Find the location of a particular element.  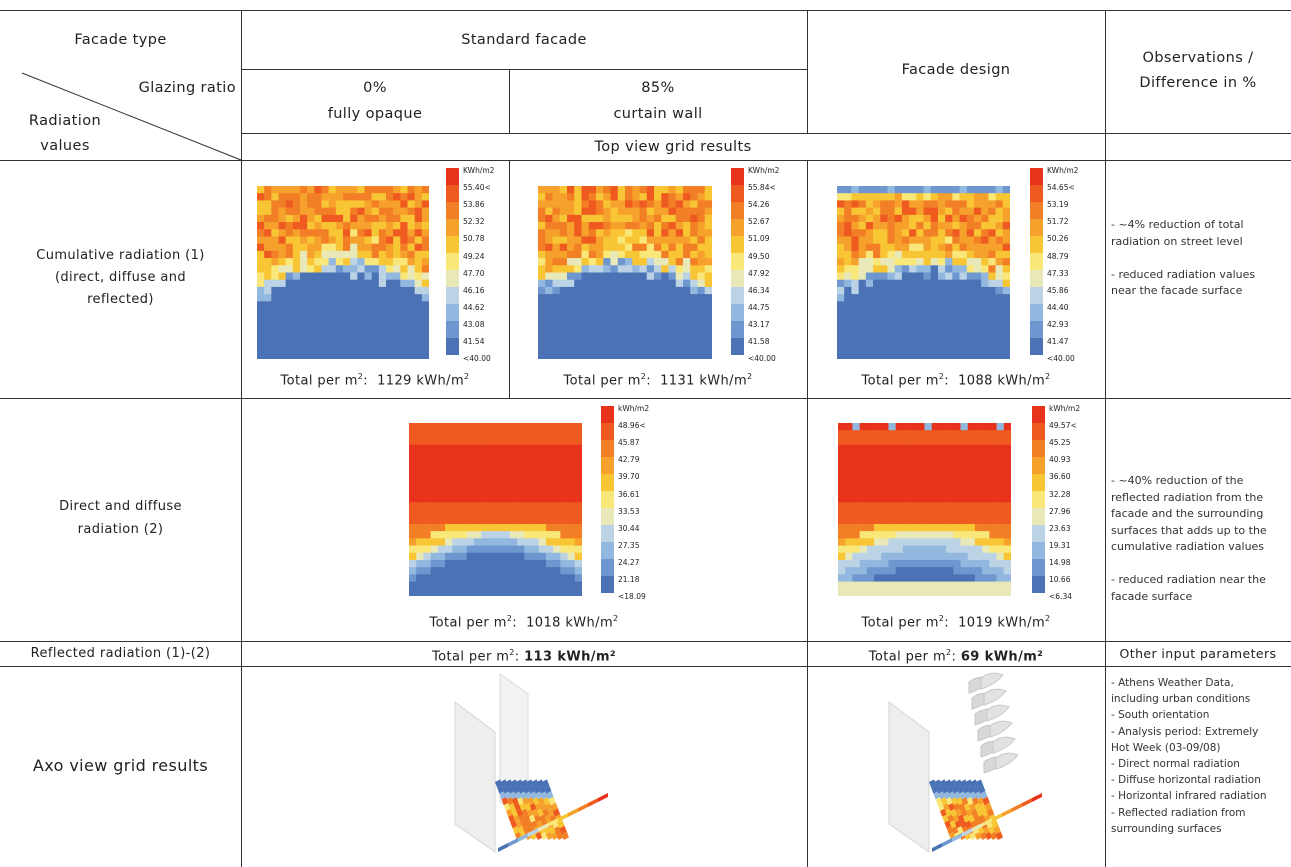

observation-line: - Horizontal infrared radiation is located at coordinates (1189, 796).